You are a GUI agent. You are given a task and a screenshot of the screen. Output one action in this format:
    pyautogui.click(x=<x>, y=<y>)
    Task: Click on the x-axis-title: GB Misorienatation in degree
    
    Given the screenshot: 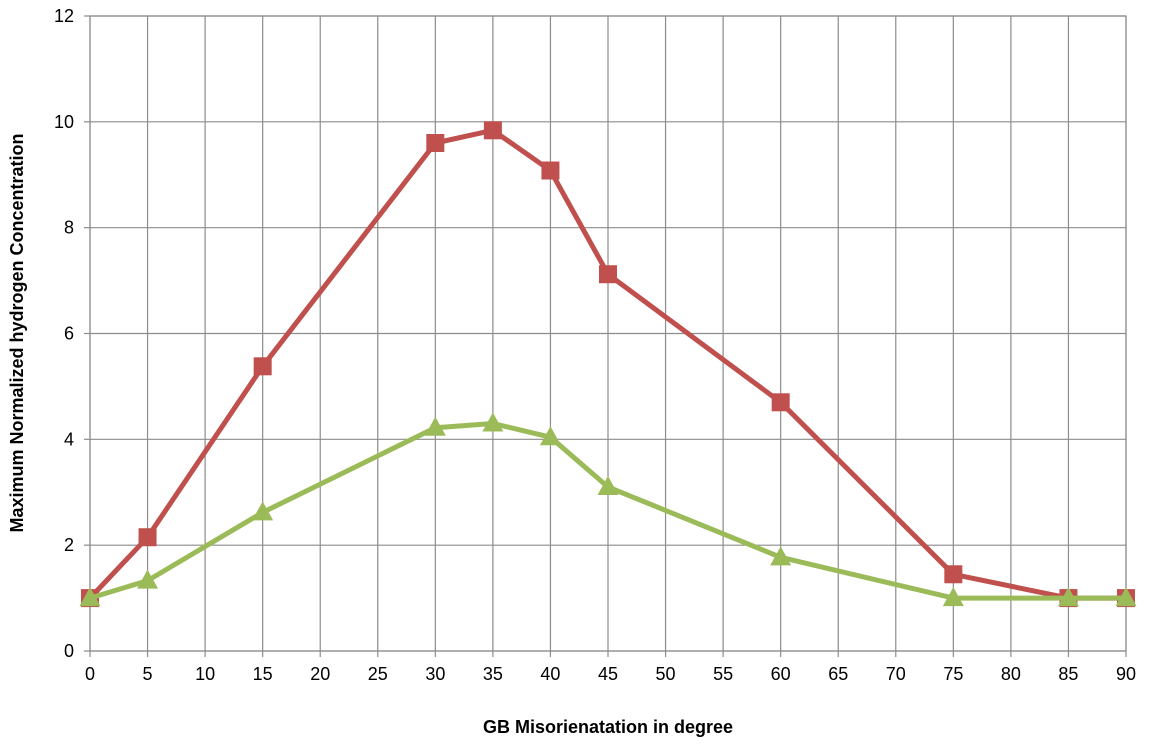 What is the action you would take?
    pyautogui.click(x=608, y=727)
    